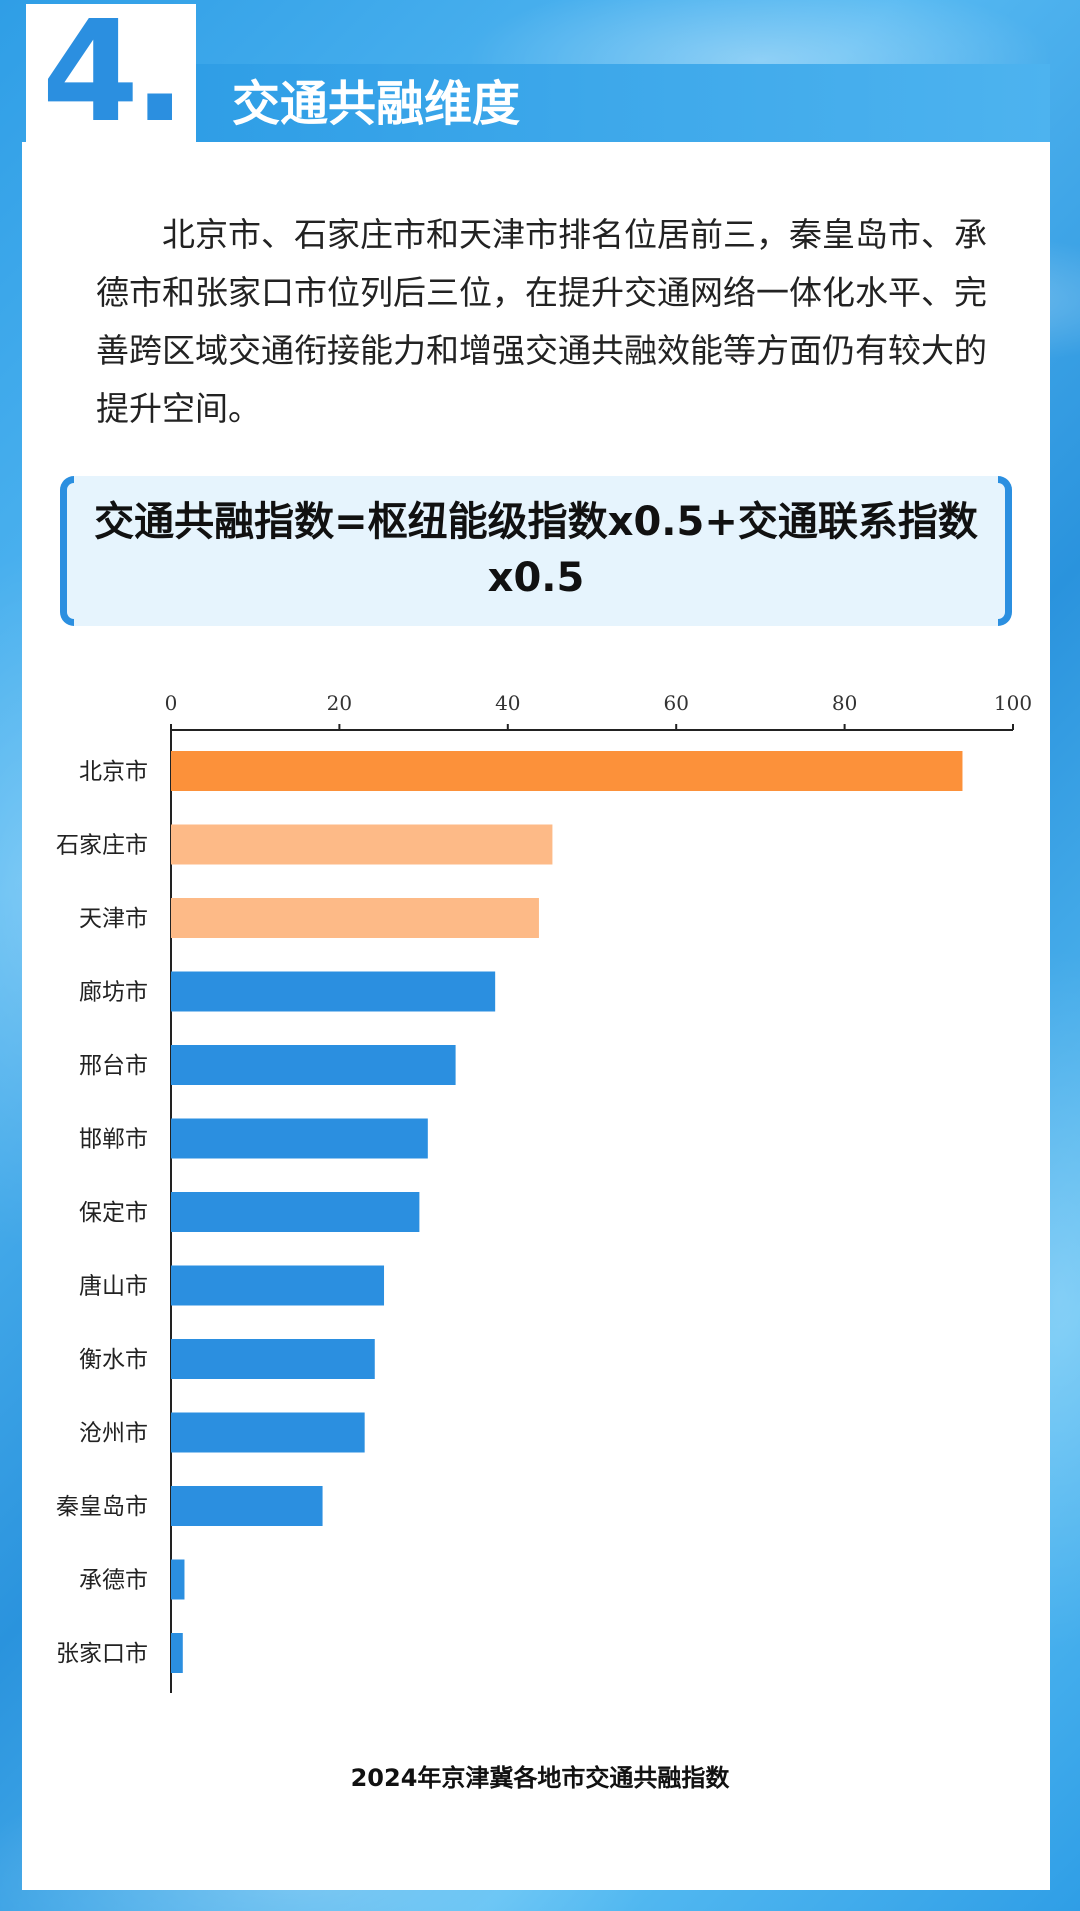 This screenshot has width=1080, height=1911. What do you see at coordinates (1013, 703) in the screenshot?
I see `x-tick-label: 100` at bounding box center [1013, 703].